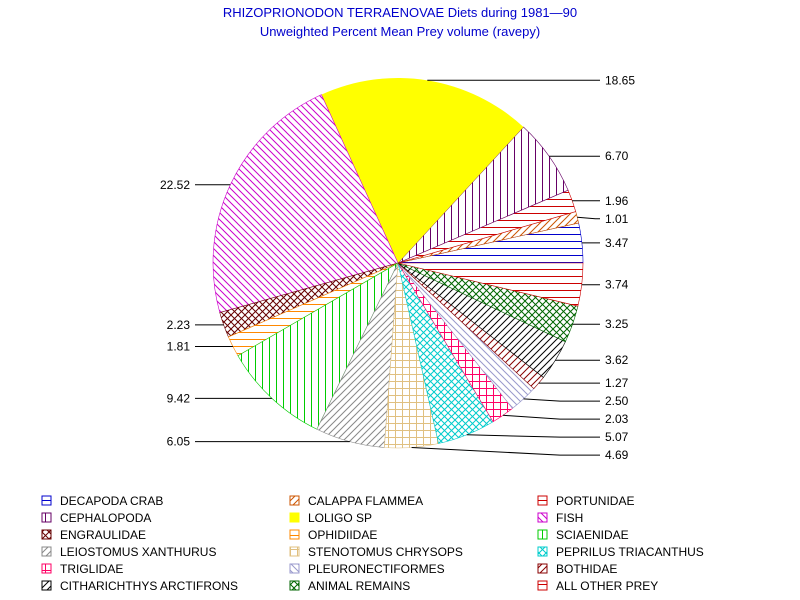 The width and height of the screenshot is (800, 600). What do you see at coordinates (617, 201) in the screenshot?
I see `value-label-portunidae: 1.96` at bounding box center [617, 201].